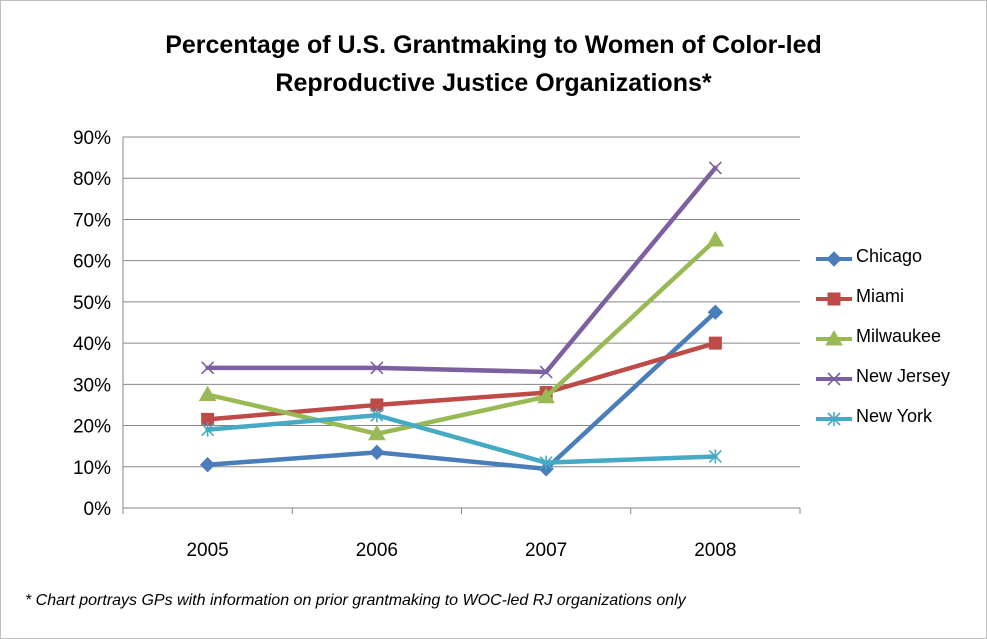 The height and width of the screenshot is (639, 987). I want to click on legend-label: Chicago, so click(889, 256).